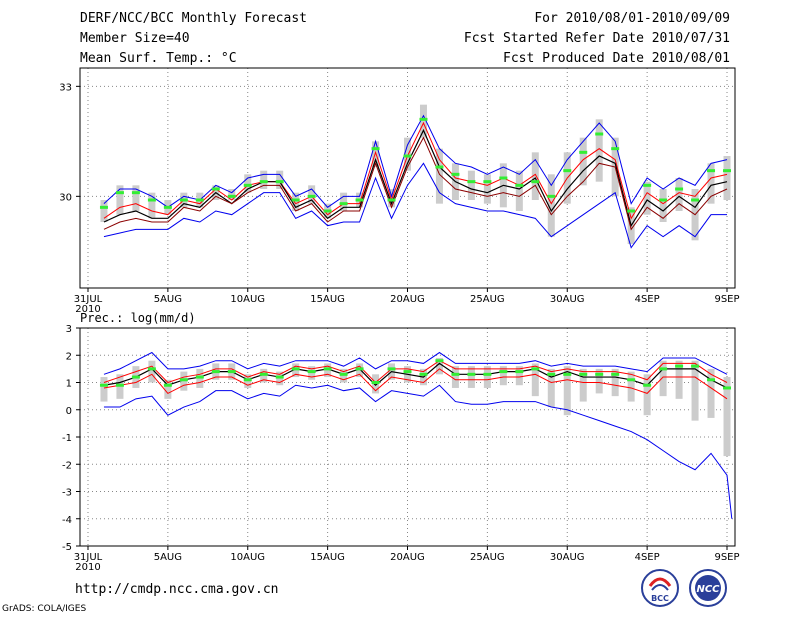 Image resolution: width=800 pixels, height=618 pixels. What do you see at coordinates (67, 465) in the screenshot?
I see `y-tick-label: -2` at bounding box center [67, 465].